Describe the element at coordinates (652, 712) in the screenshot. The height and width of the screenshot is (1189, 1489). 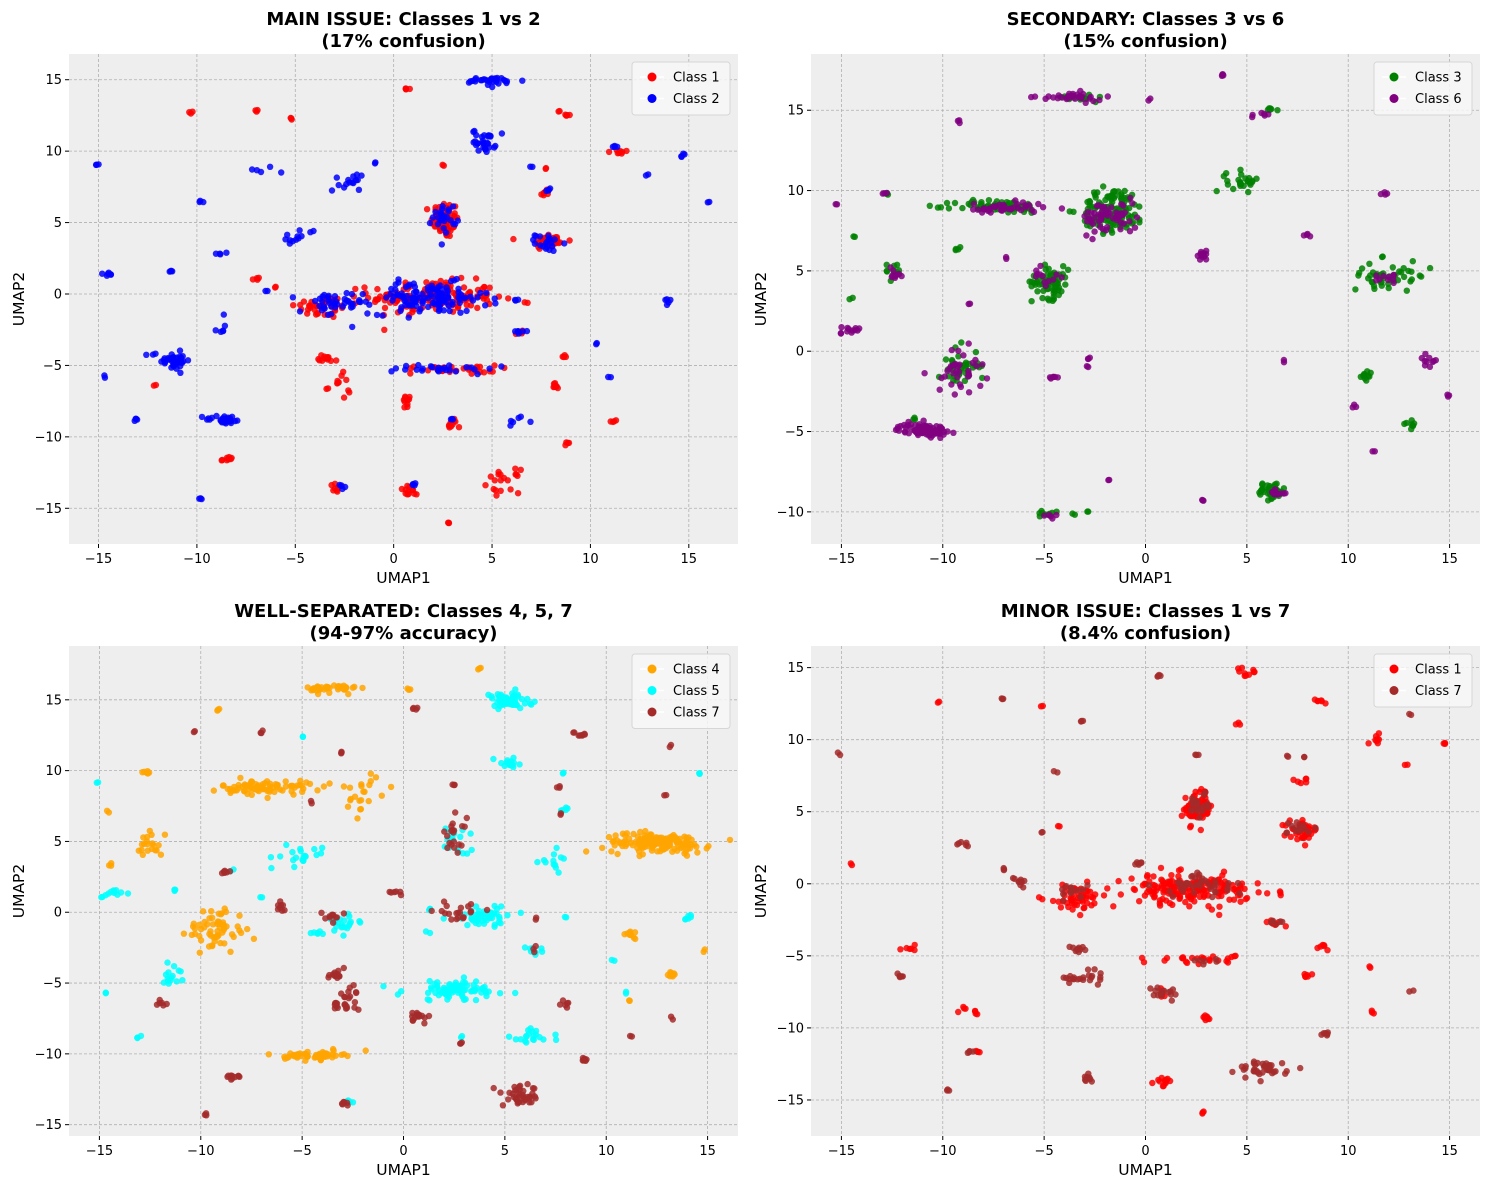
I see `legend-marker` at that location.